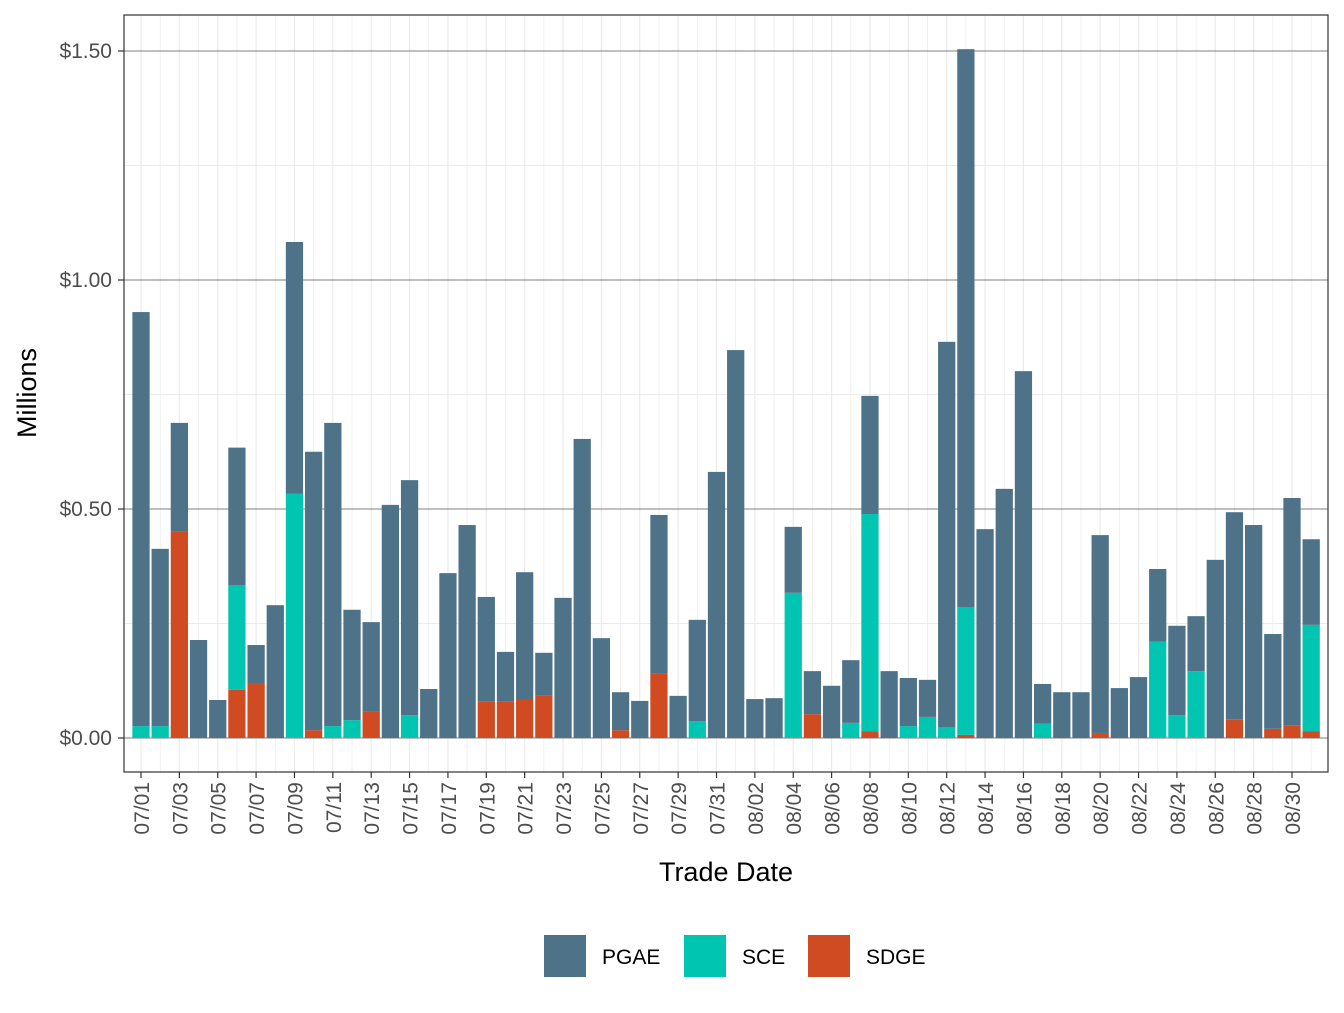 The image size is (1344, 1013). What do you see at coordinates (142, 808) in the screenshot?
I see `x-tick-label: 07/01` at bounding box center [142, 808].